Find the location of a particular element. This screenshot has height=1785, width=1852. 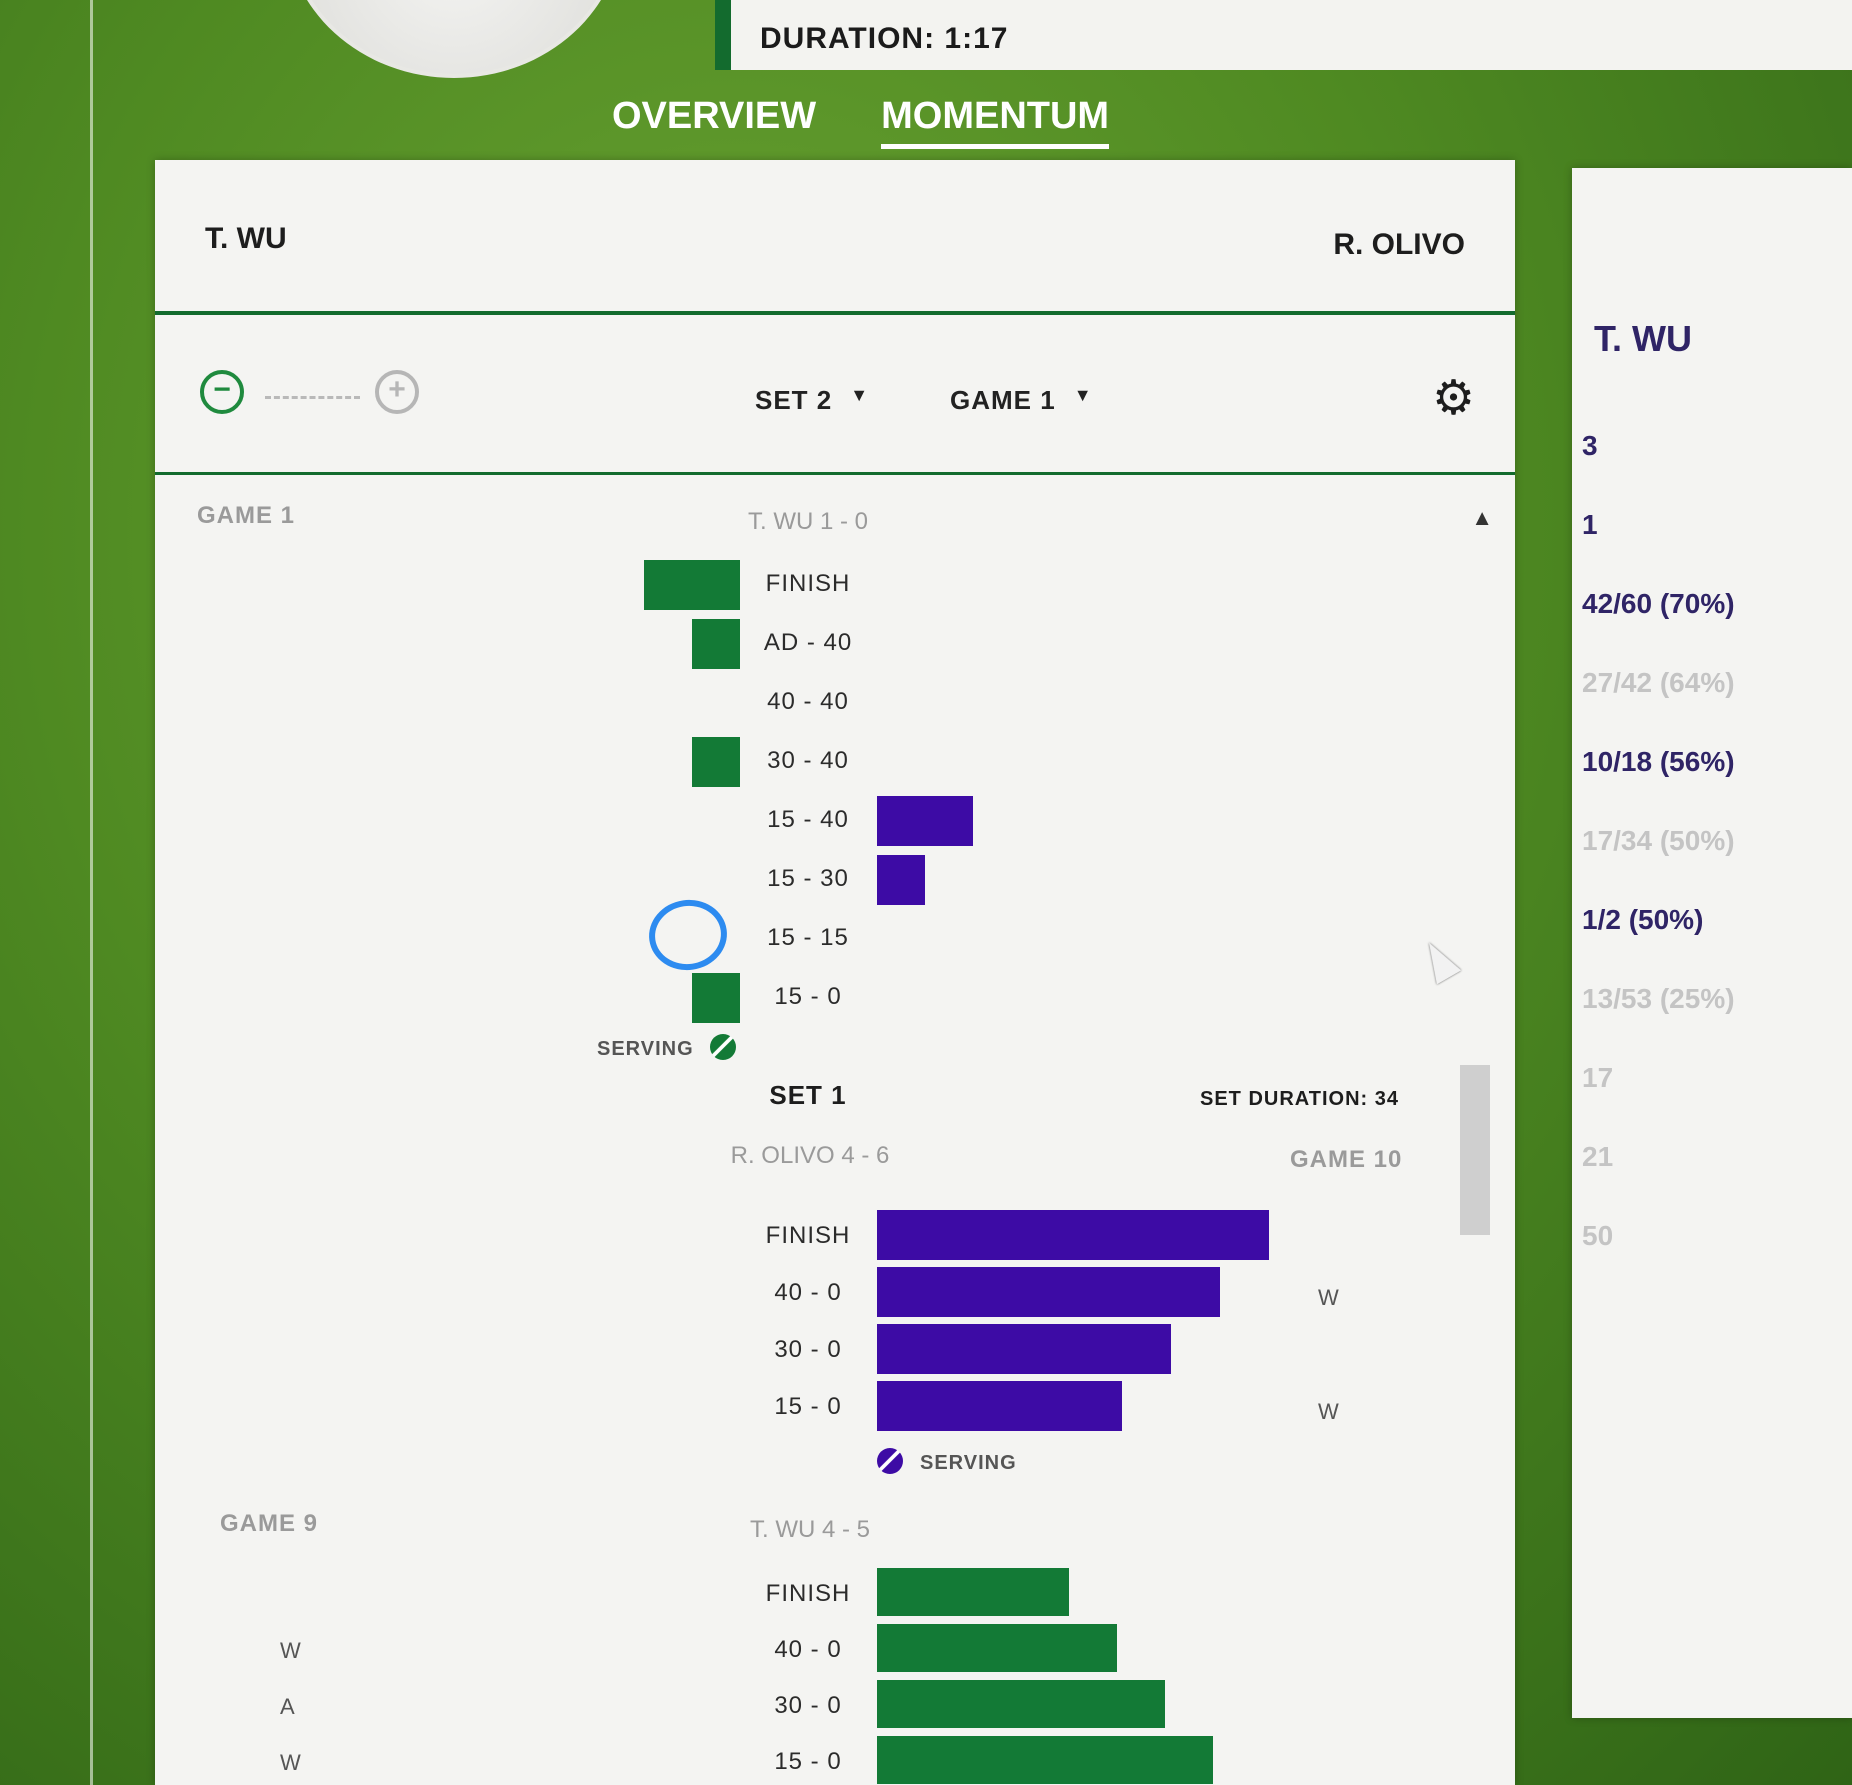

score-row-label: 15 - 30 is located at coordinates (808, 878).